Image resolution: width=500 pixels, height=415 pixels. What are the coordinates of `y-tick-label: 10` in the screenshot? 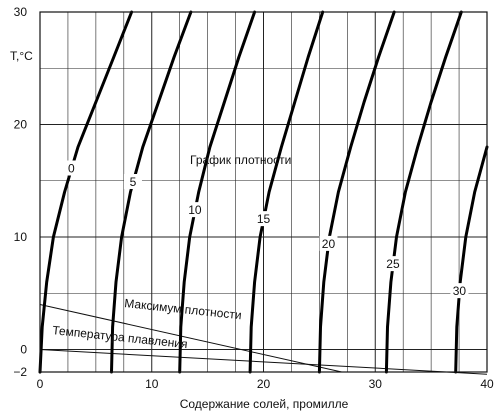 It's located at (21, 237).